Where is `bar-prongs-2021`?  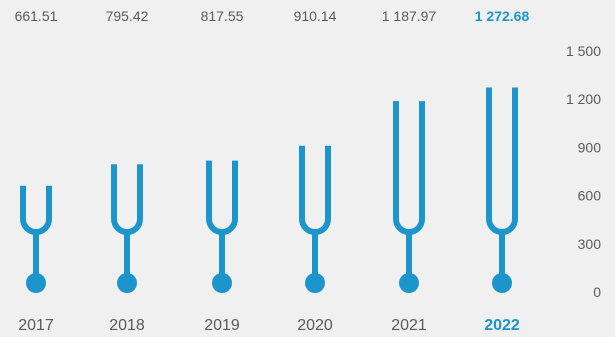 bar-prongs-2021 is located at coordinates (409, 168).